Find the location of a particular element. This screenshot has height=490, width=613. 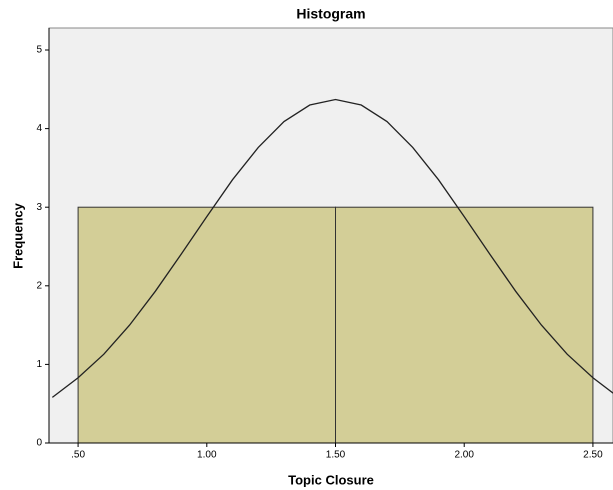

x-axis-title: Topic Closure is located at coordinates (331, 479).